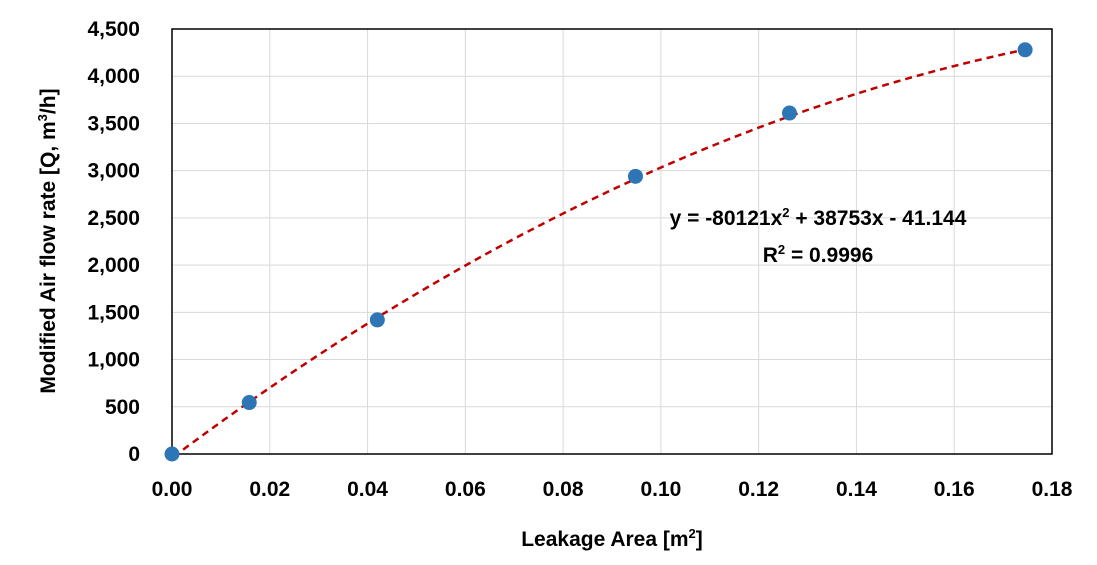 The height and width of the screenshot is (565, 1097). What do you see at coordinates (47, 240) in the screenshot?
I see `y-axis-label: Modified Air flow rate [Q, m3/h]` at bounding box center [47, 240].